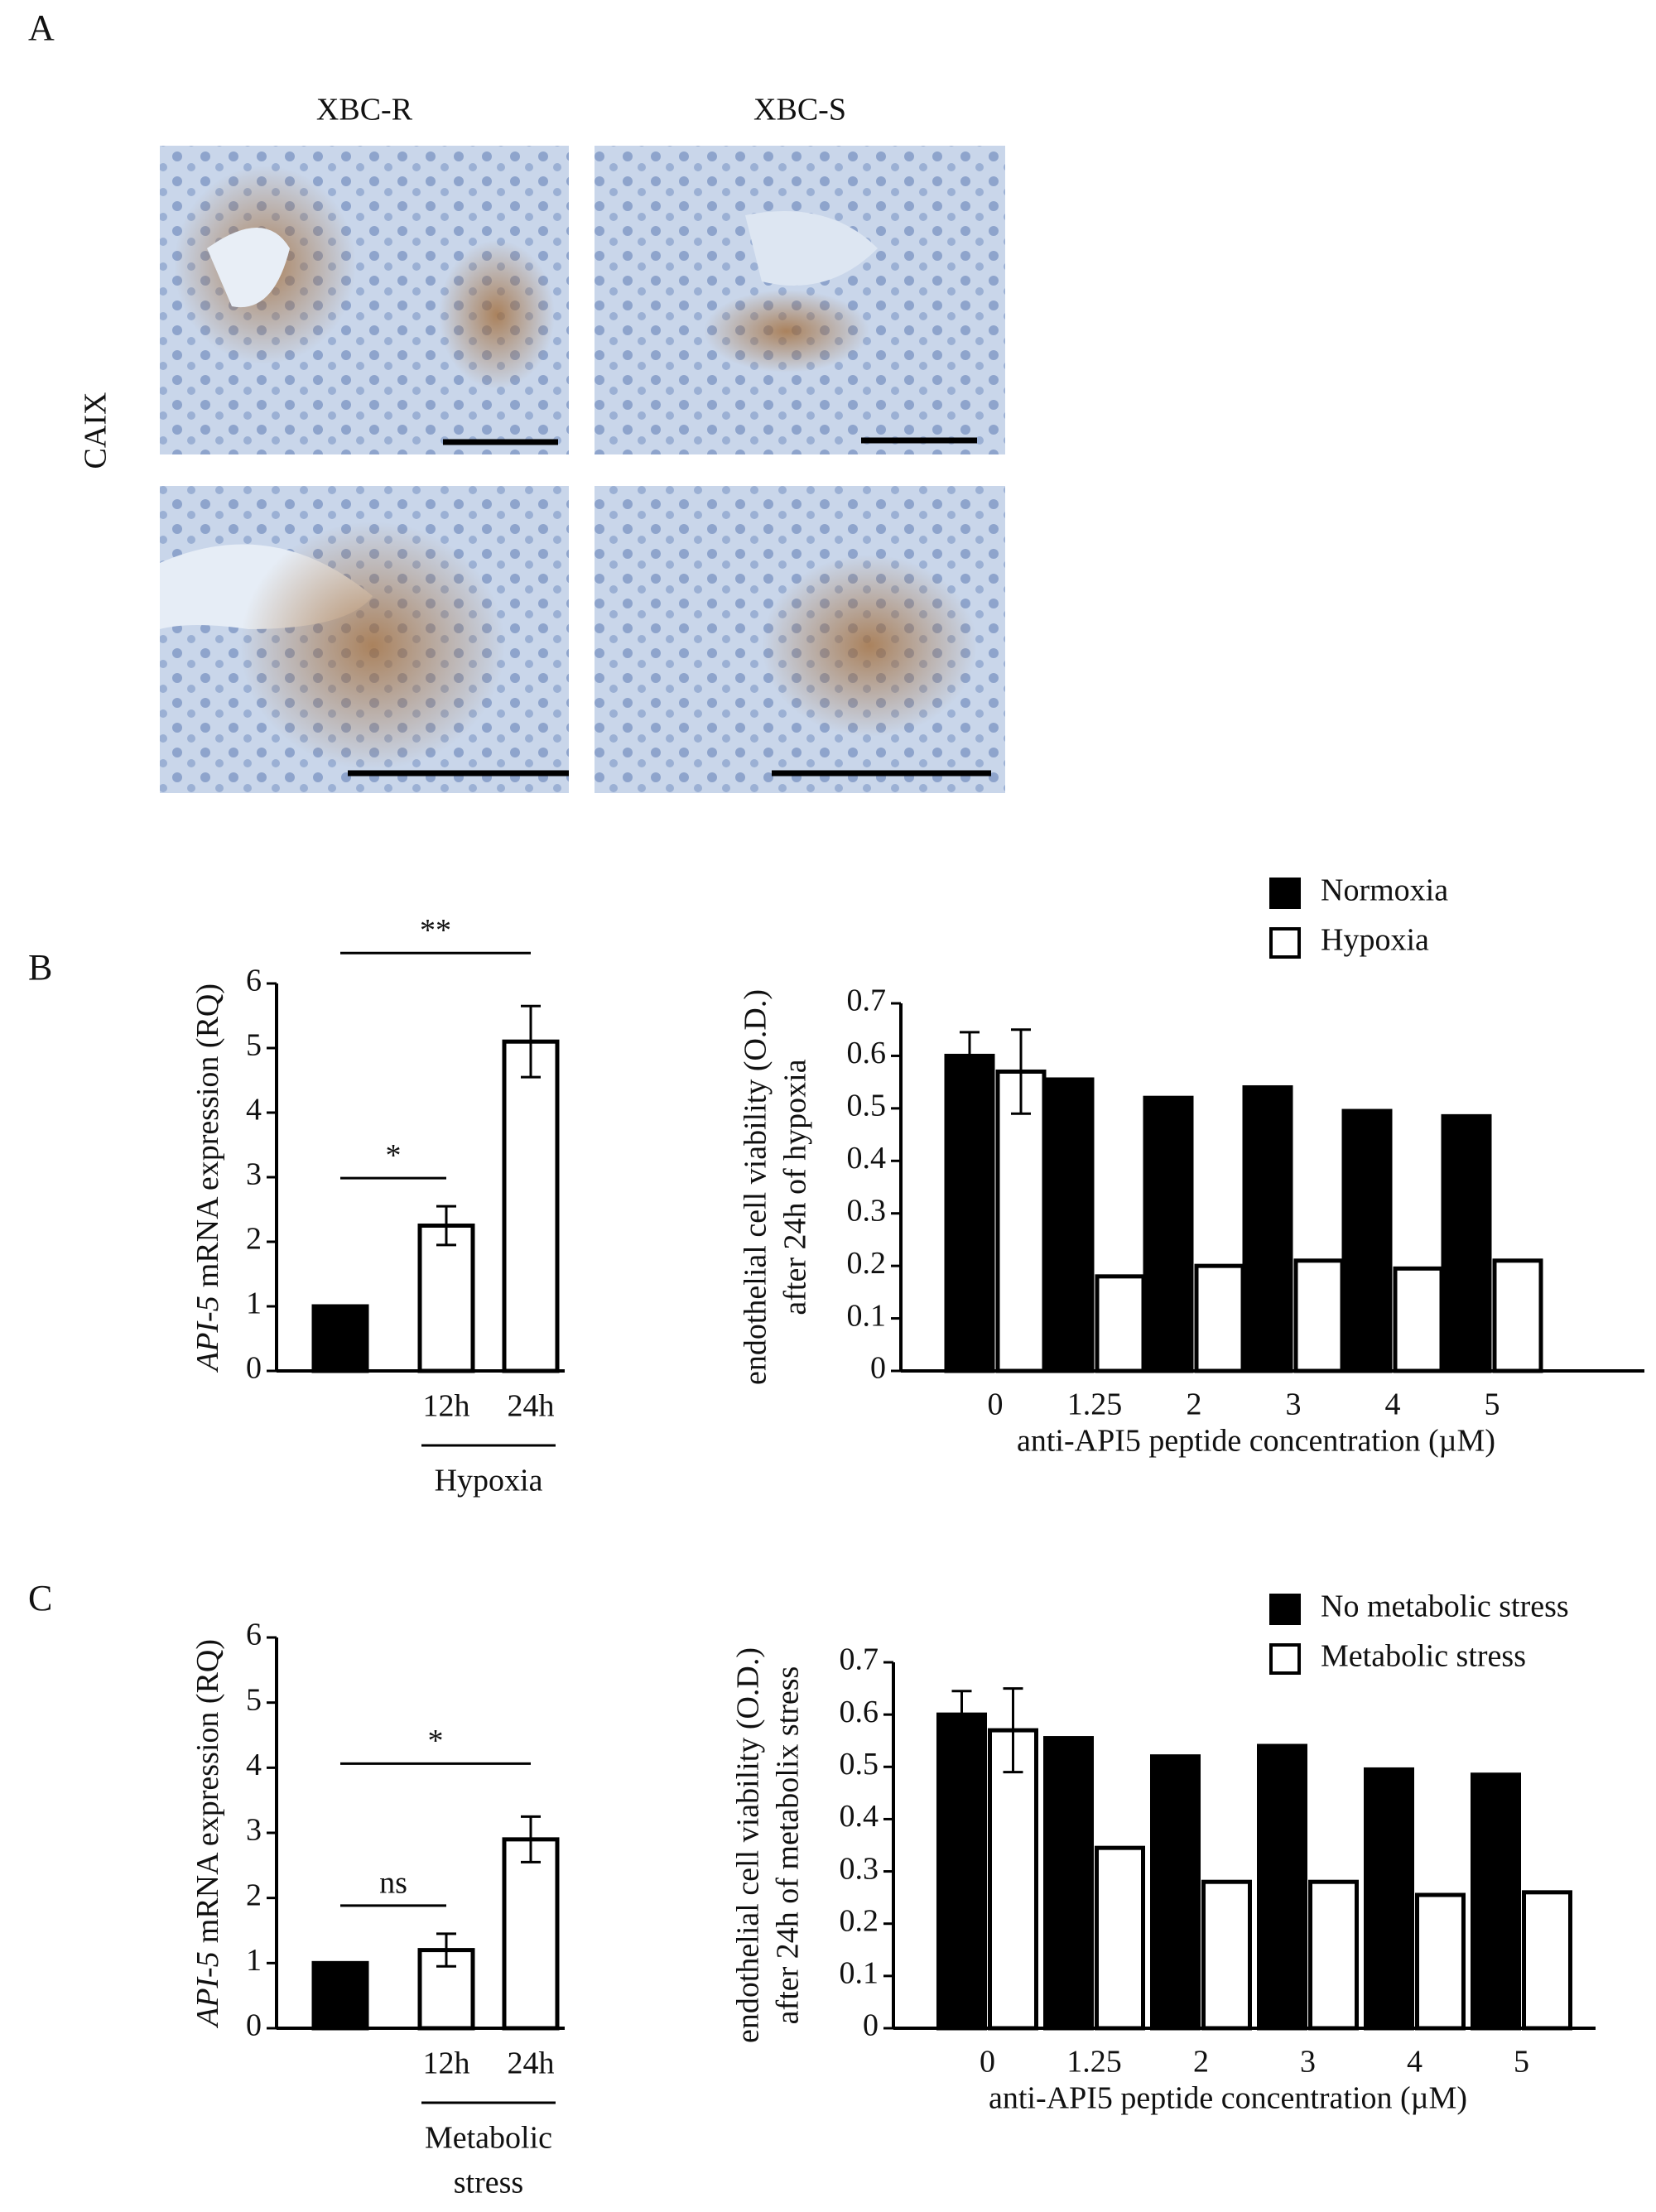 This screenshot has height=2212, width=1656. Describe the element at coordinates (582, 470) in the screenshot. I see `micrographs` at that location.